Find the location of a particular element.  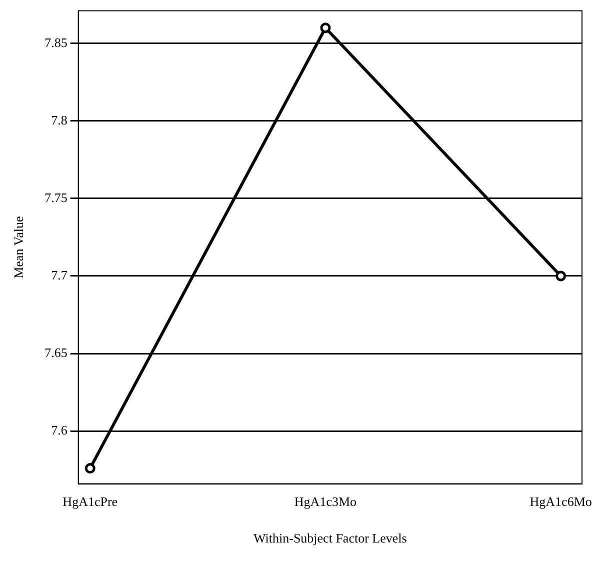

y-axis-title: Mean Value is located at coordinates (18, 247).